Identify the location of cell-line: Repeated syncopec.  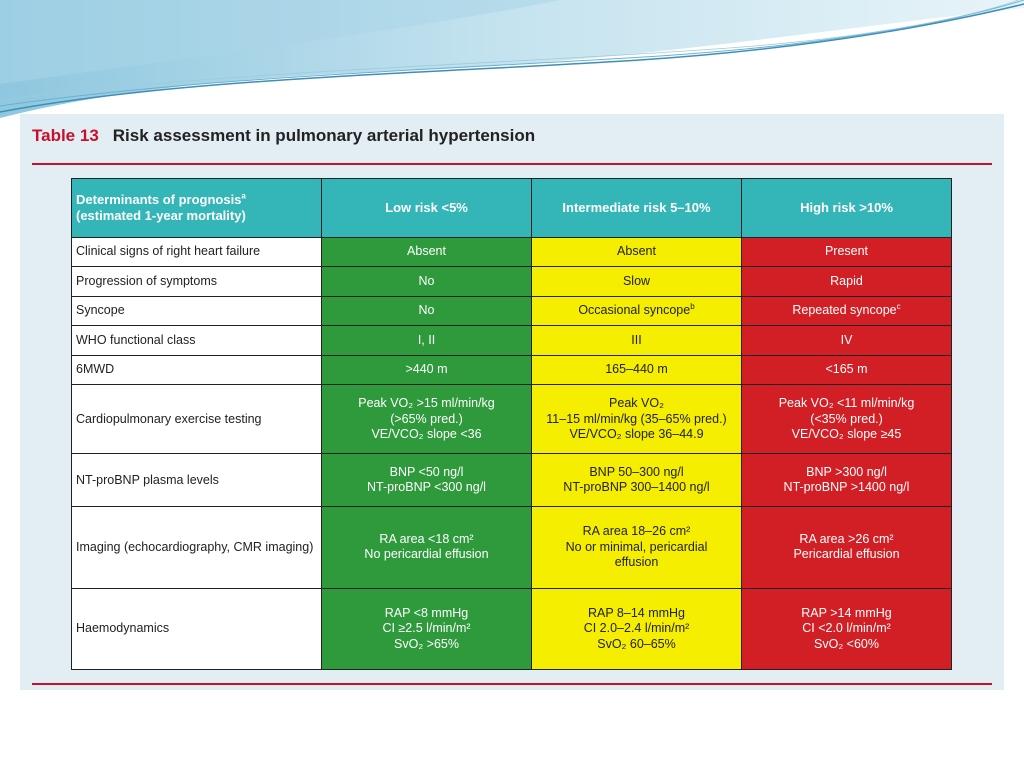
(846, 310).